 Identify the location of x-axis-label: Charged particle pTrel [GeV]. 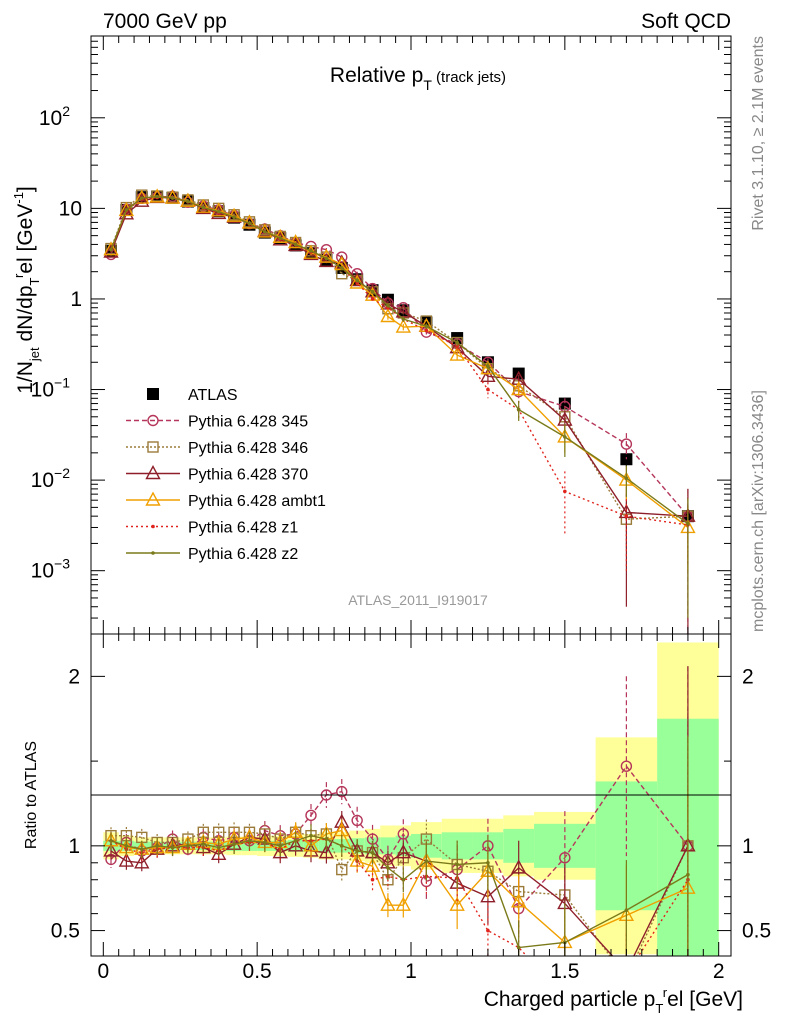
(613, 1000).